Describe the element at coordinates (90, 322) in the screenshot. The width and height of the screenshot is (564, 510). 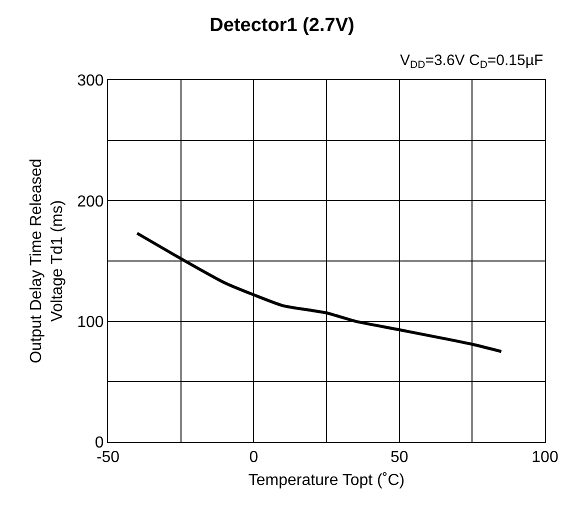
I see `y-tick-label: 100` at that location.